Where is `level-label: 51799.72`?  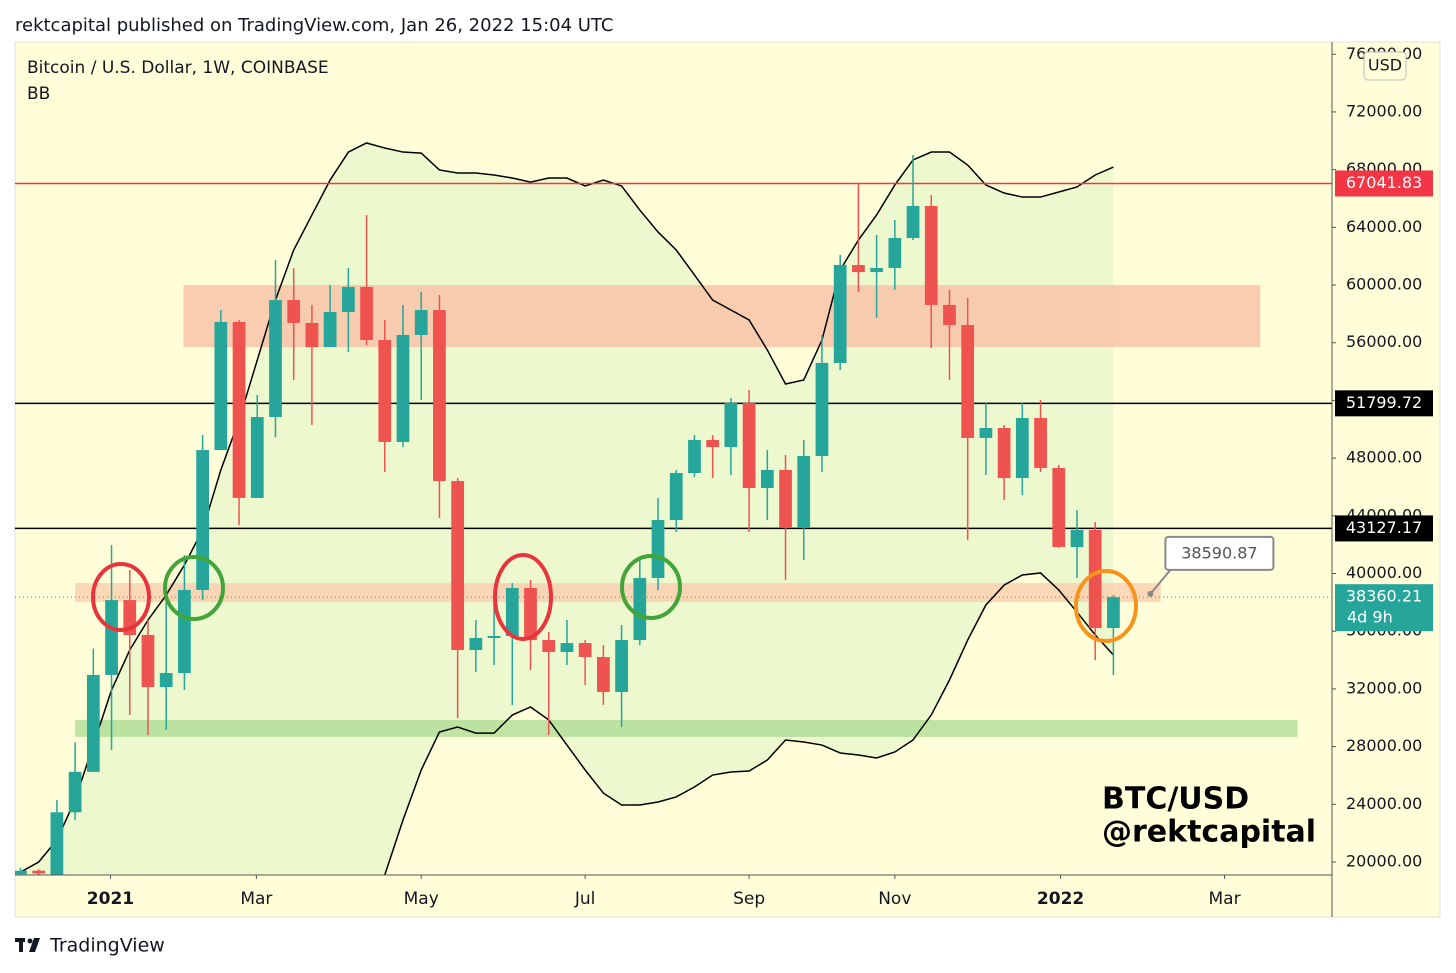 level-label: 51799.72 is located at coordinates (1384, 402).